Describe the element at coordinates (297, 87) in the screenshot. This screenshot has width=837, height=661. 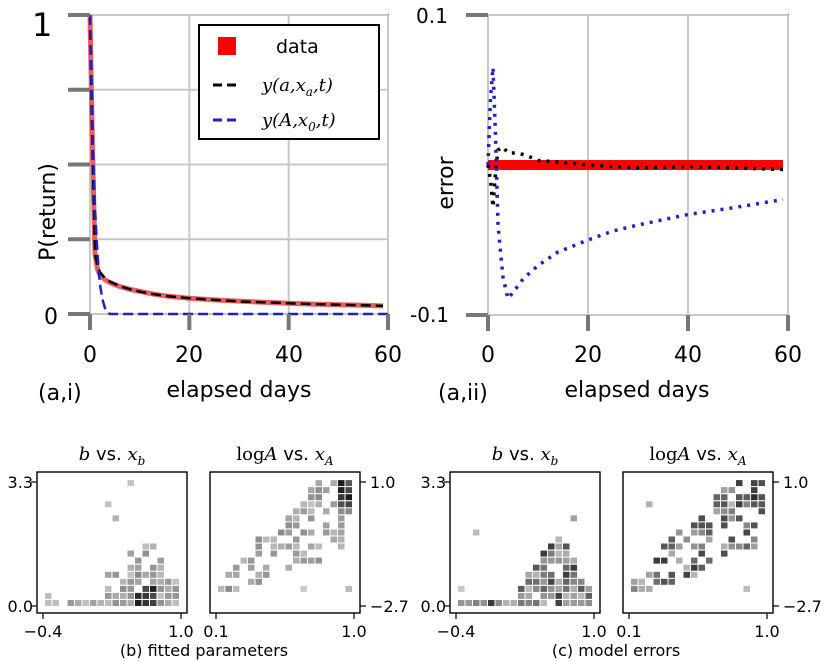
I see `legend-label-y-a-xa-t: y(a,xa,t)` at that location.